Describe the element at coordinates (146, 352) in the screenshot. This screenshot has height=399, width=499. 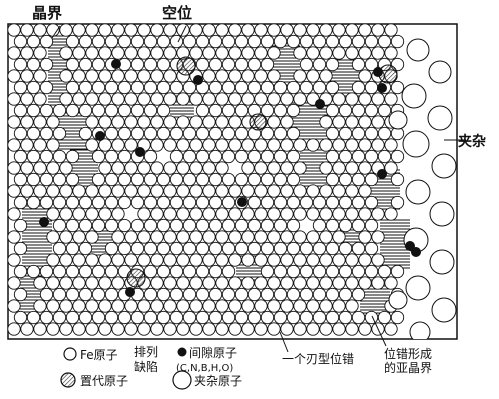
I see `legend-stacking-1: 排列` at that location.